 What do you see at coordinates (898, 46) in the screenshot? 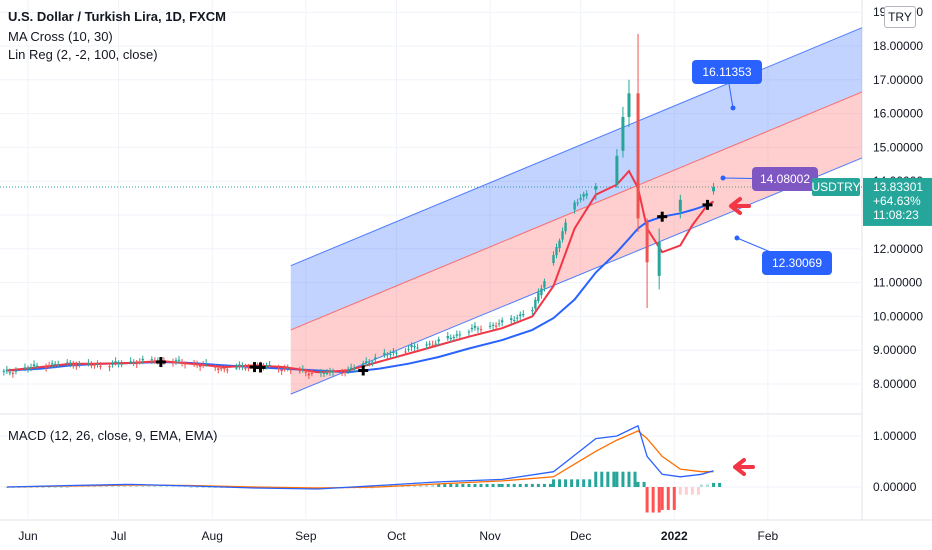
I see `y-tick-label: 18.00000` at bounding box center [898, 46].